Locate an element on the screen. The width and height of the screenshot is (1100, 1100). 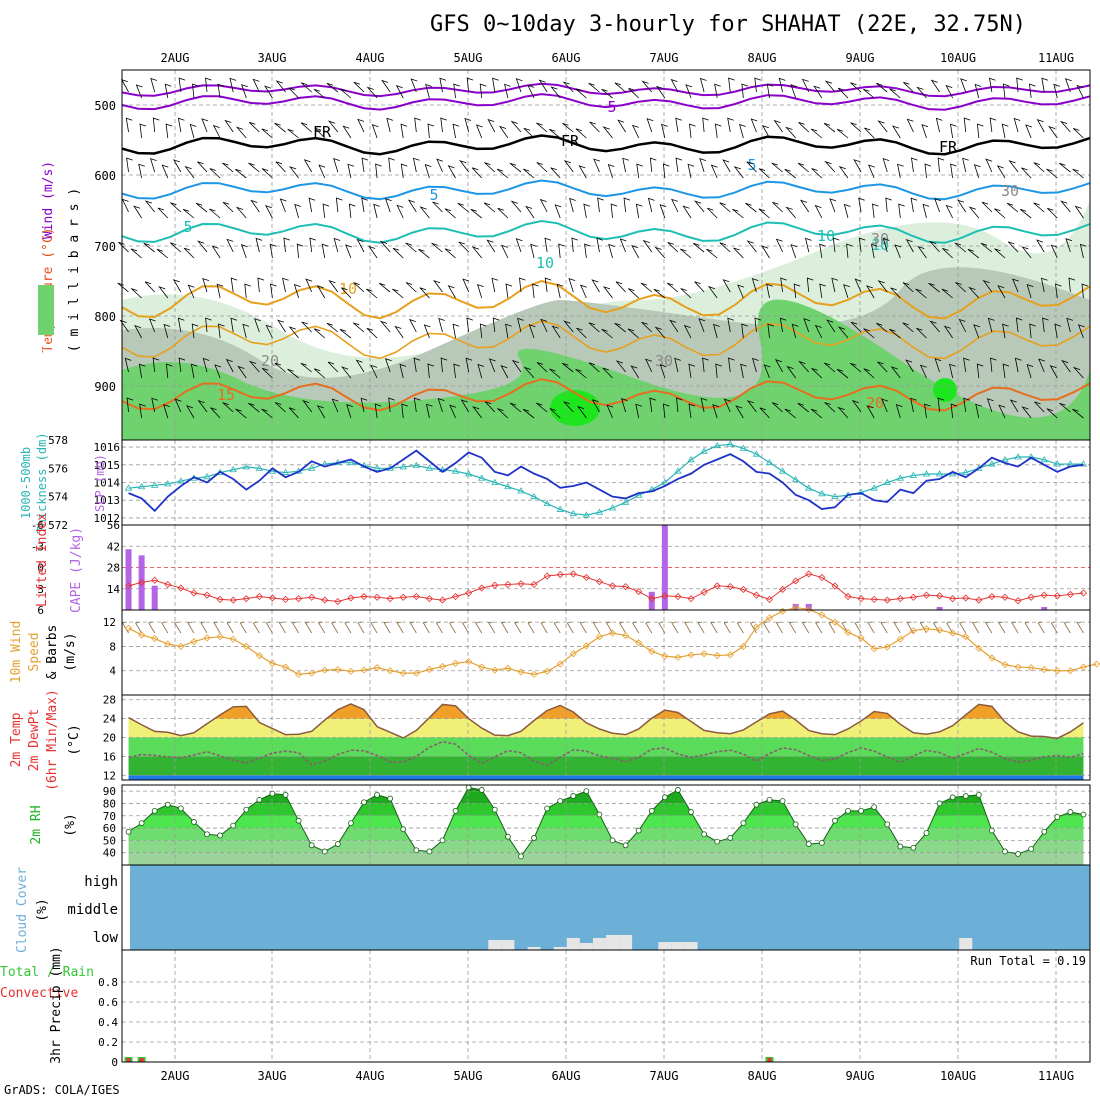
slp-tick-label: 1012 is located at coordinates (107, 518).